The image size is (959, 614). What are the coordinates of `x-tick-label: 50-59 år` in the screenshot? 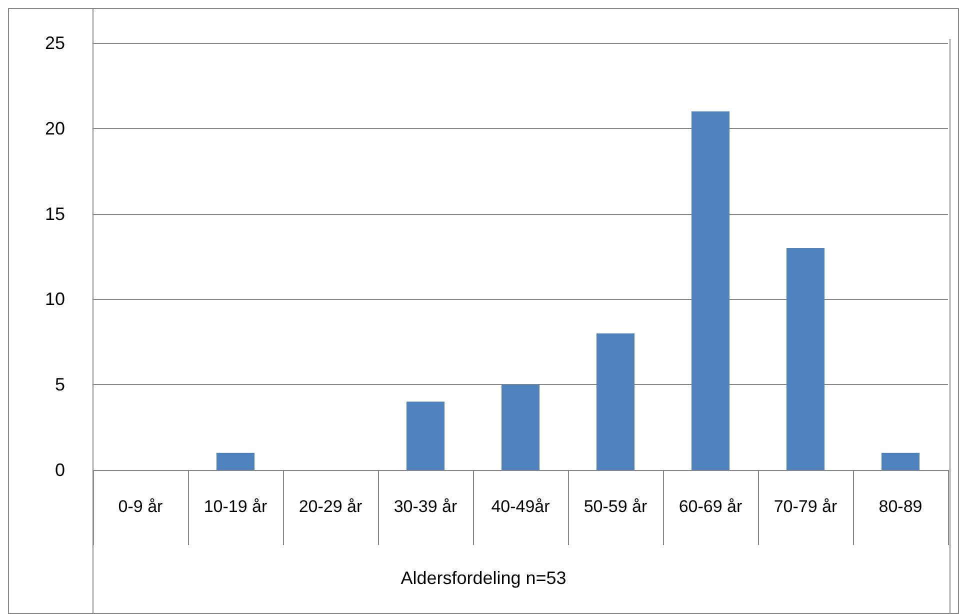 It's located at (616, 506).